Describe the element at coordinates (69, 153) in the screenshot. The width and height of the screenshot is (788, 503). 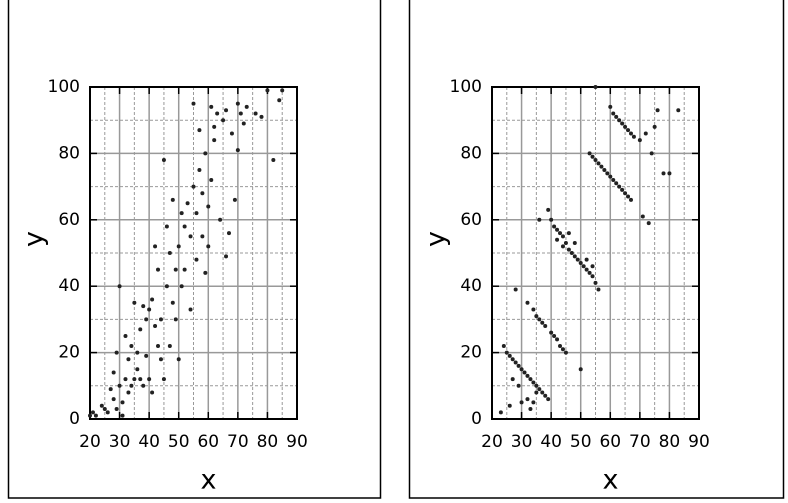
I see `y-tick-label: 80` at that location.